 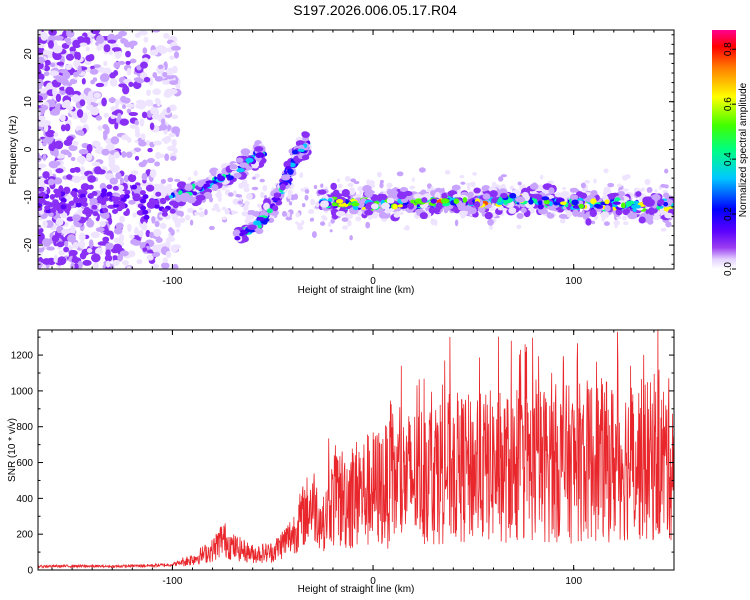 What do you see at coordinates (24, 427) in the screenshot?
I see `y-tick-label: 800` at bounding box center [24, 427].